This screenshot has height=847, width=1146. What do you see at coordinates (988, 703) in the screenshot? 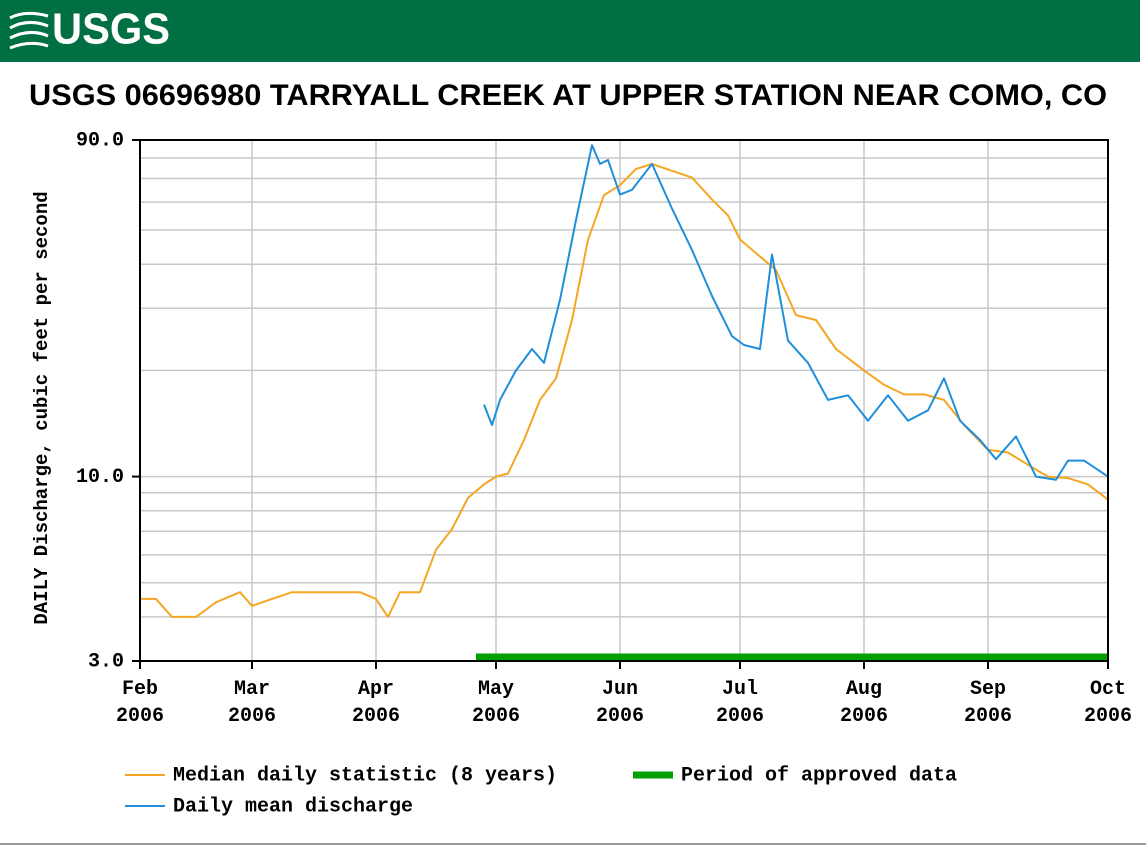
I see `x-tick-label: Sep 2006` at bounding box center [988, 703].